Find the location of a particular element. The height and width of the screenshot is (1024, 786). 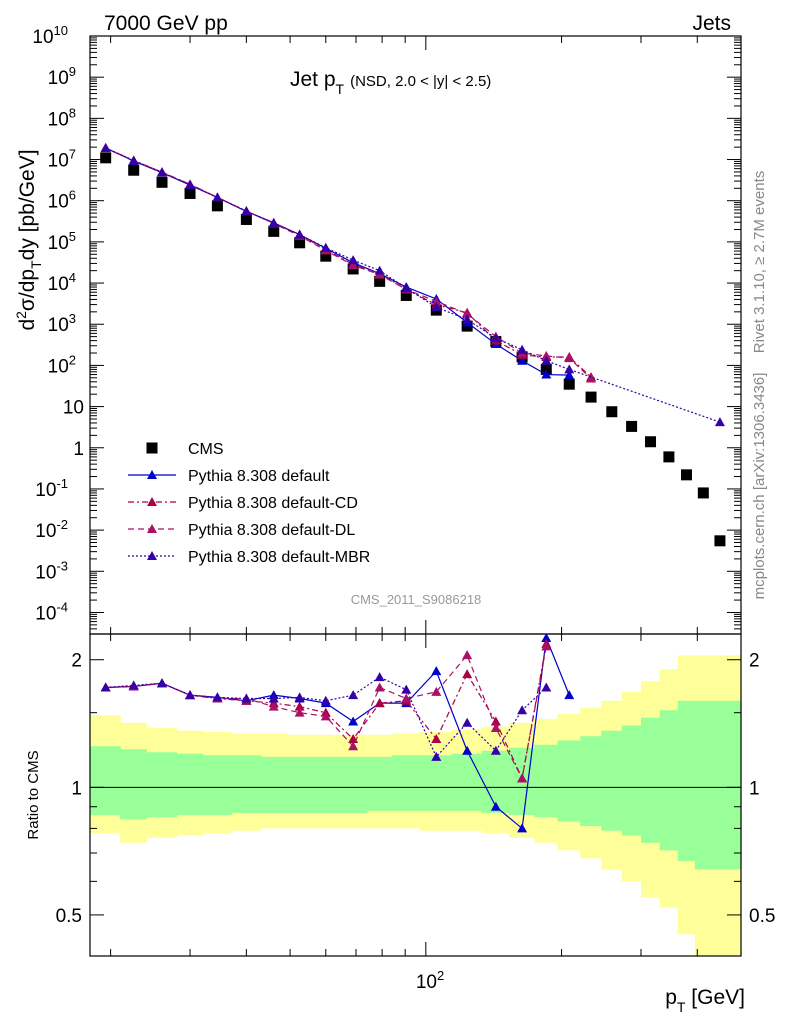

legend-label: Pythia 8.308 default-DL is located at coordinates (271, 530).